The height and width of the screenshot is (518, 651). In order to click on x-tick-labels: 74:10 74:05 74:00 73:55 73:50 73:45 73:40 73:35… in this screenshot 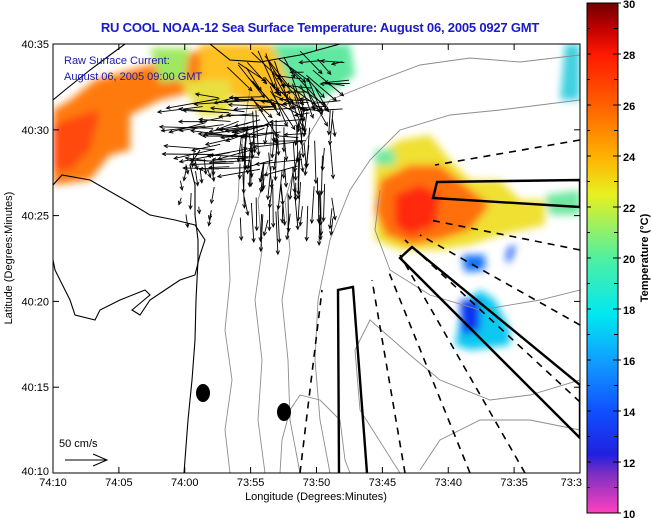, I will do `click(310, 483)`.